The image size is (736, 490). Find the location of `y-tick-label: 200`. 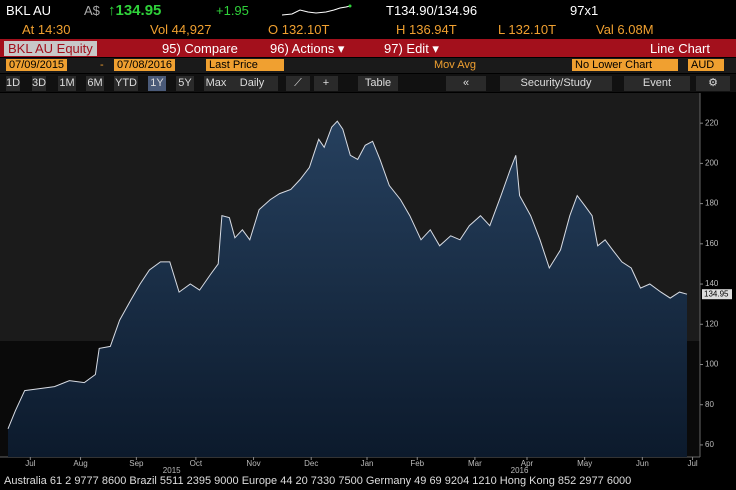

y-tick-label: 200 is located at coordinates (712, 162).